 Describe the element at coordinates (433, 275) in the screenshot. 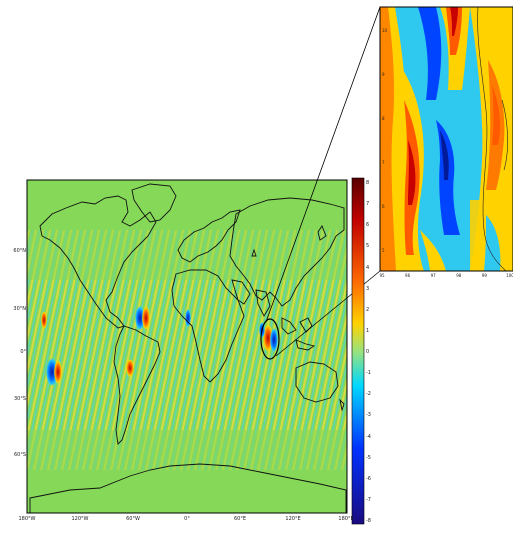

I see `inset-x-tick-label: 97` at that location.